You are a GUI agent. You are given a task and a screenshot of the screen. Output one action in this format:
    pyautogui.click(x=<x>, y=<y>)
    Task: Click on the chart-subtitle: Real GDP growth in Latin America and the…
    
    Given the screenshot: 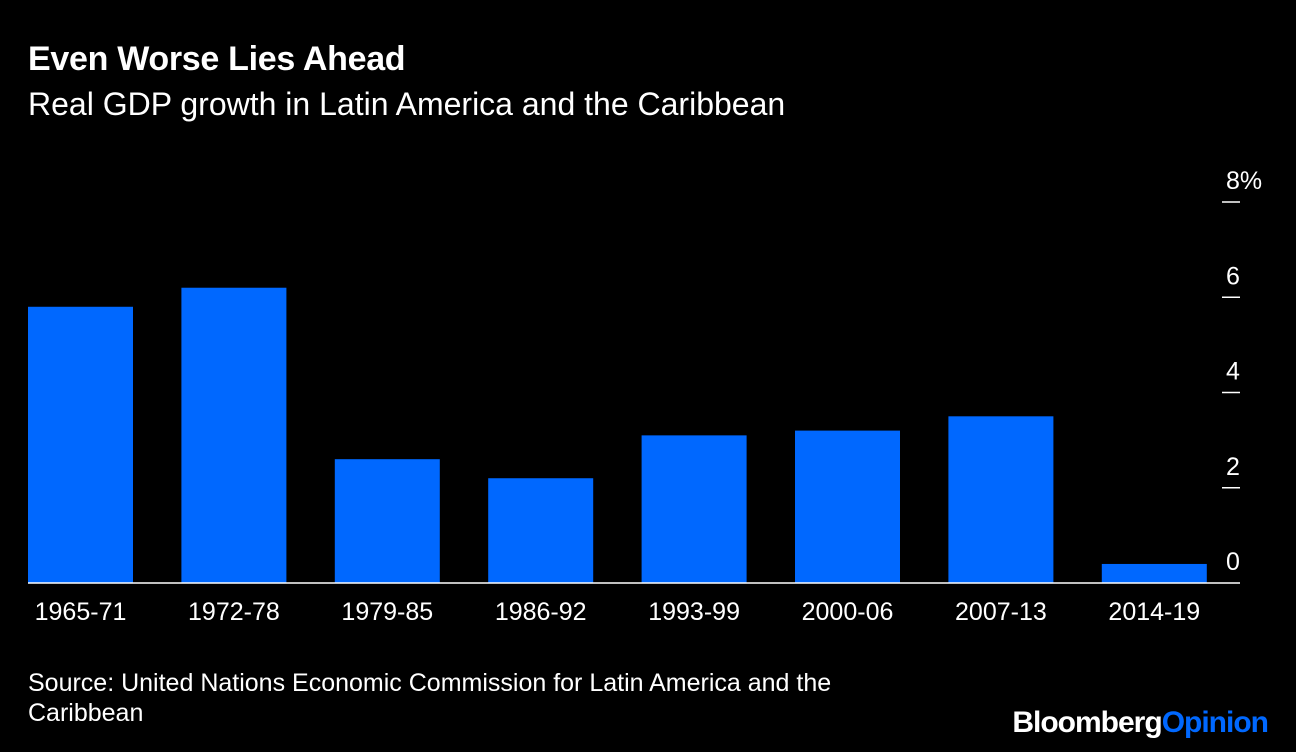 What is the action you would take?
    pyautogui.click(x=407, y=104)
    